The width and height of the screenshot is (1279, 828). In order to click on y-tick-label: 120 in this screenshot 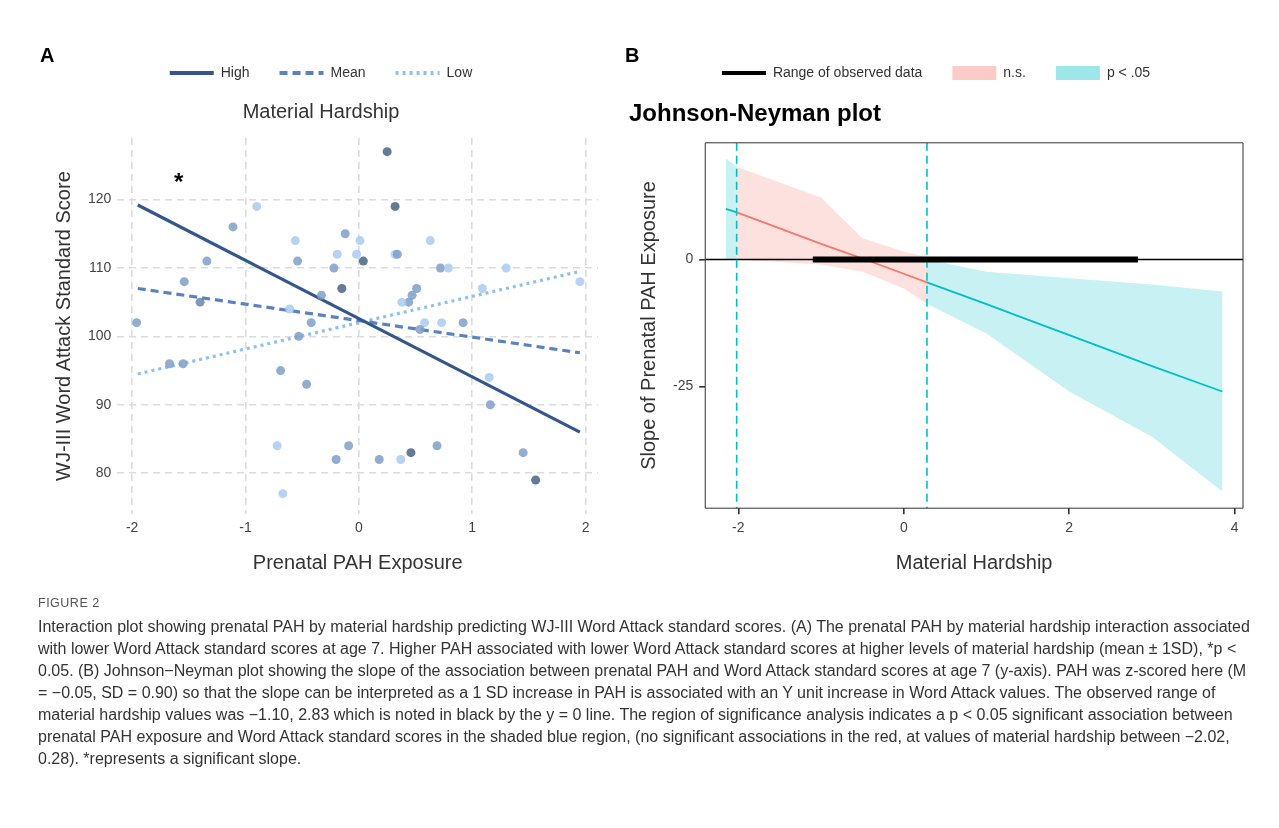, I will do `click(100, 198)`.